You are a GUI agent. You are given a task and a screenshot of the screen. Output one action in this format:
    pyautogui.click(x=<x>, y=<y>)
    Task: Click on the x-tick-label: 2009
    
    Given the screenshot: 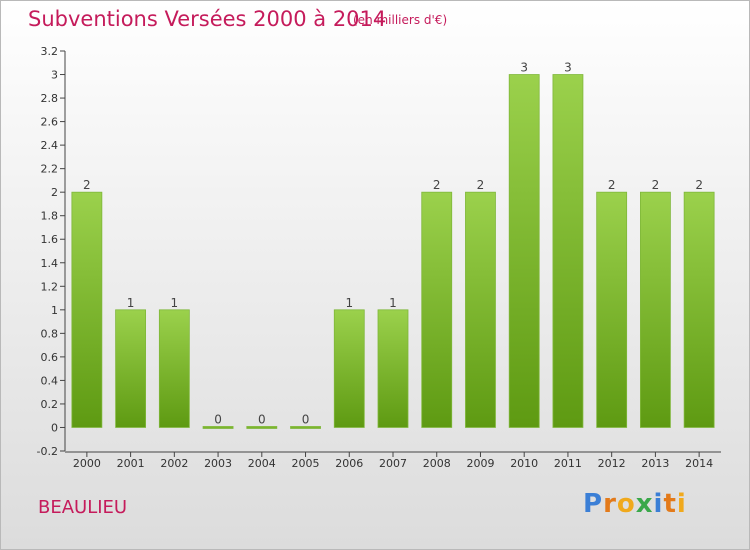 What is the action you would take?
    pyautogui.click(x=480, y=463)
    